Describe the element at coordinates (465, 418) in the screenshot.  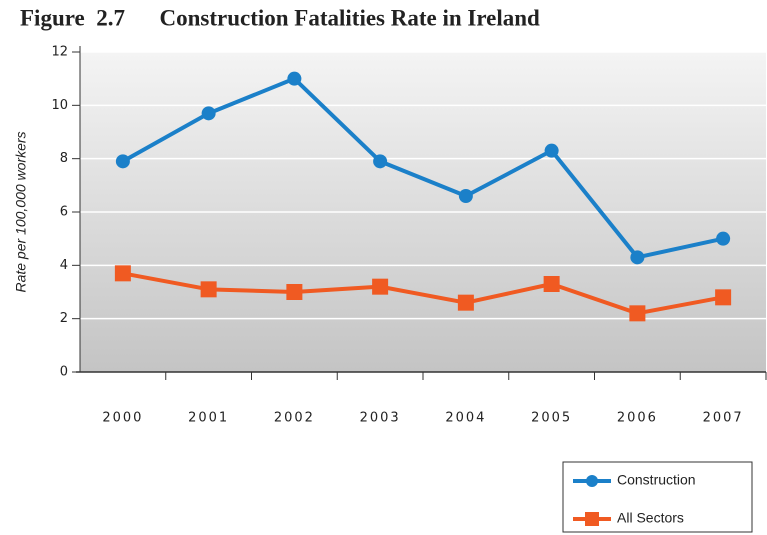
I see `x-tick-label: 2004` at that location.